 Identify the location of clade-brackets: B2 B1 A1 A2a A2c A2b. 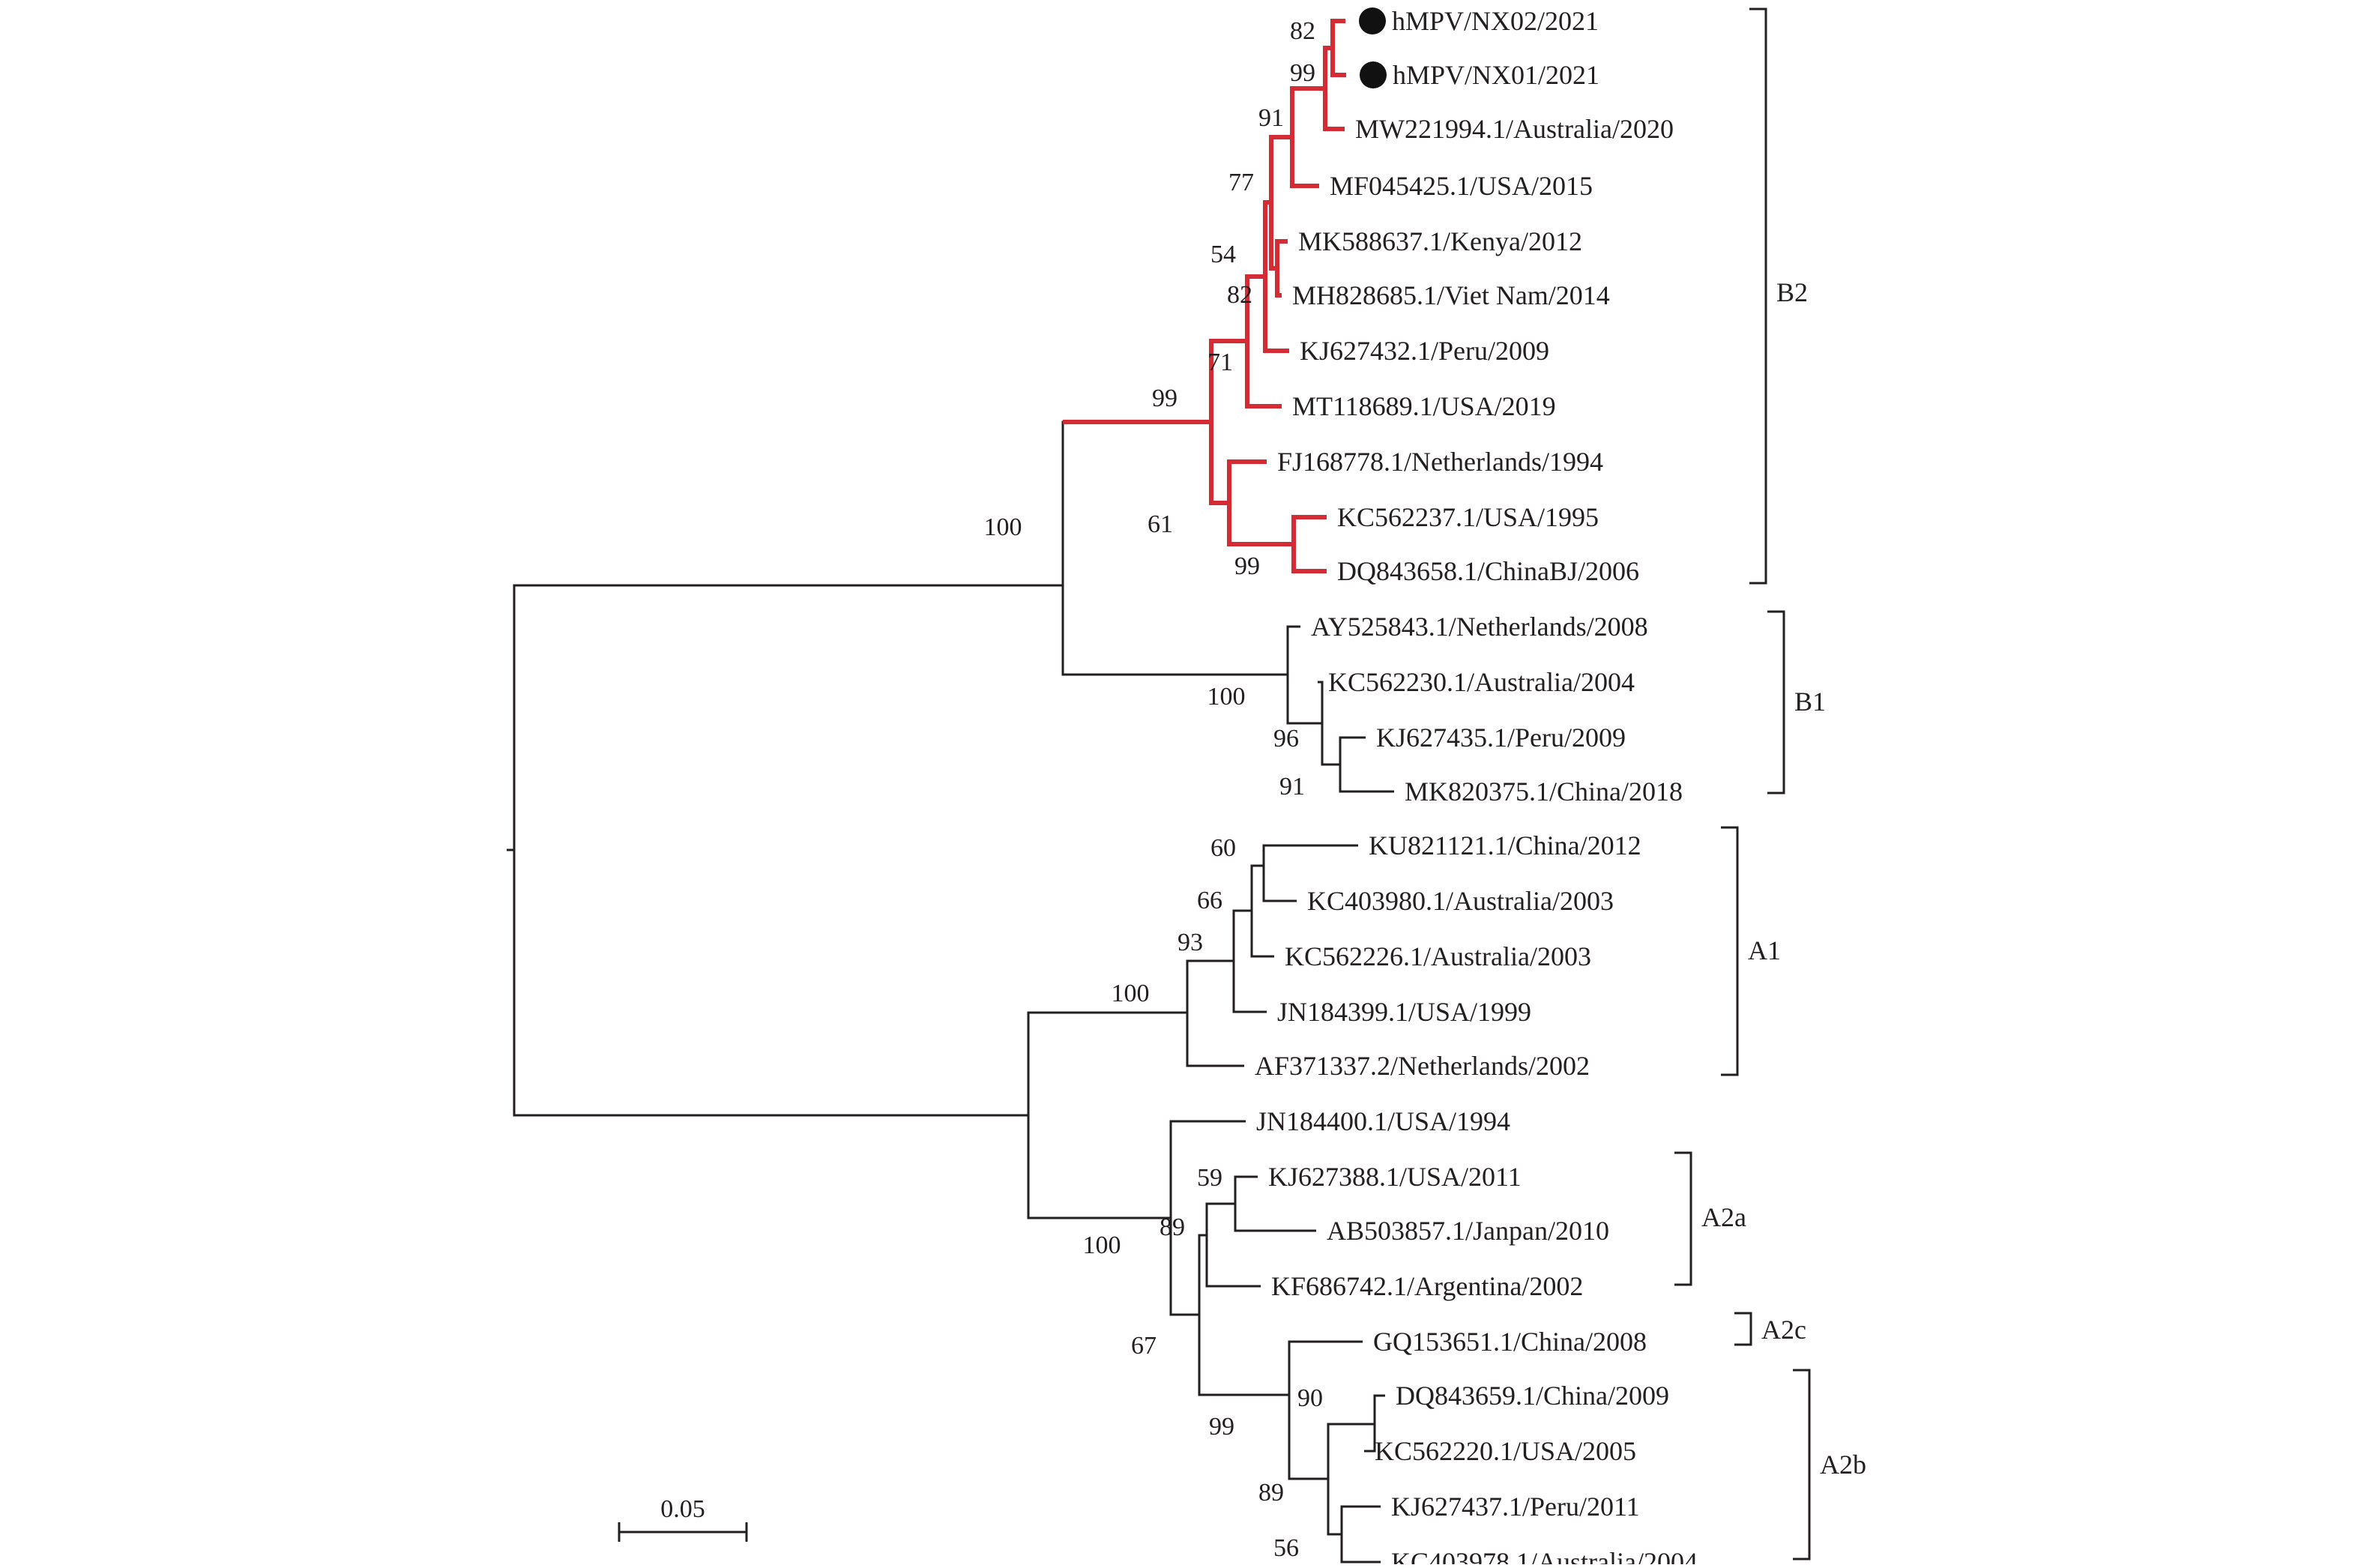
(1770, 784).